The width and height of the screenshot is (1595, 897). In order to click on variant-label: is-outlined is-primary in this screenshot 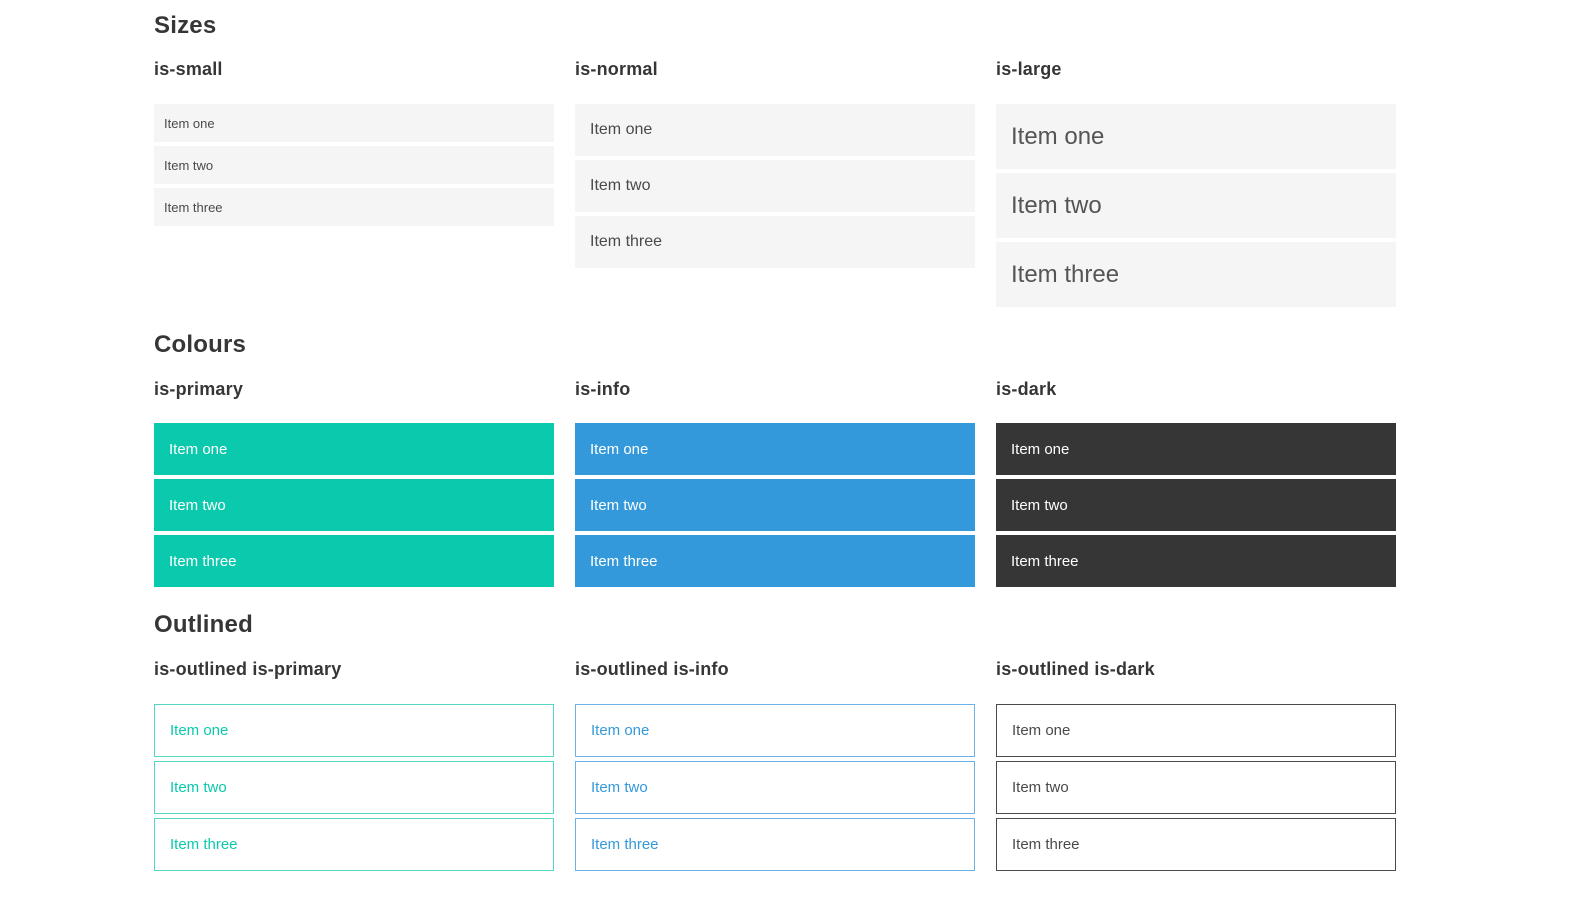, I will do `click(248, 668)`.